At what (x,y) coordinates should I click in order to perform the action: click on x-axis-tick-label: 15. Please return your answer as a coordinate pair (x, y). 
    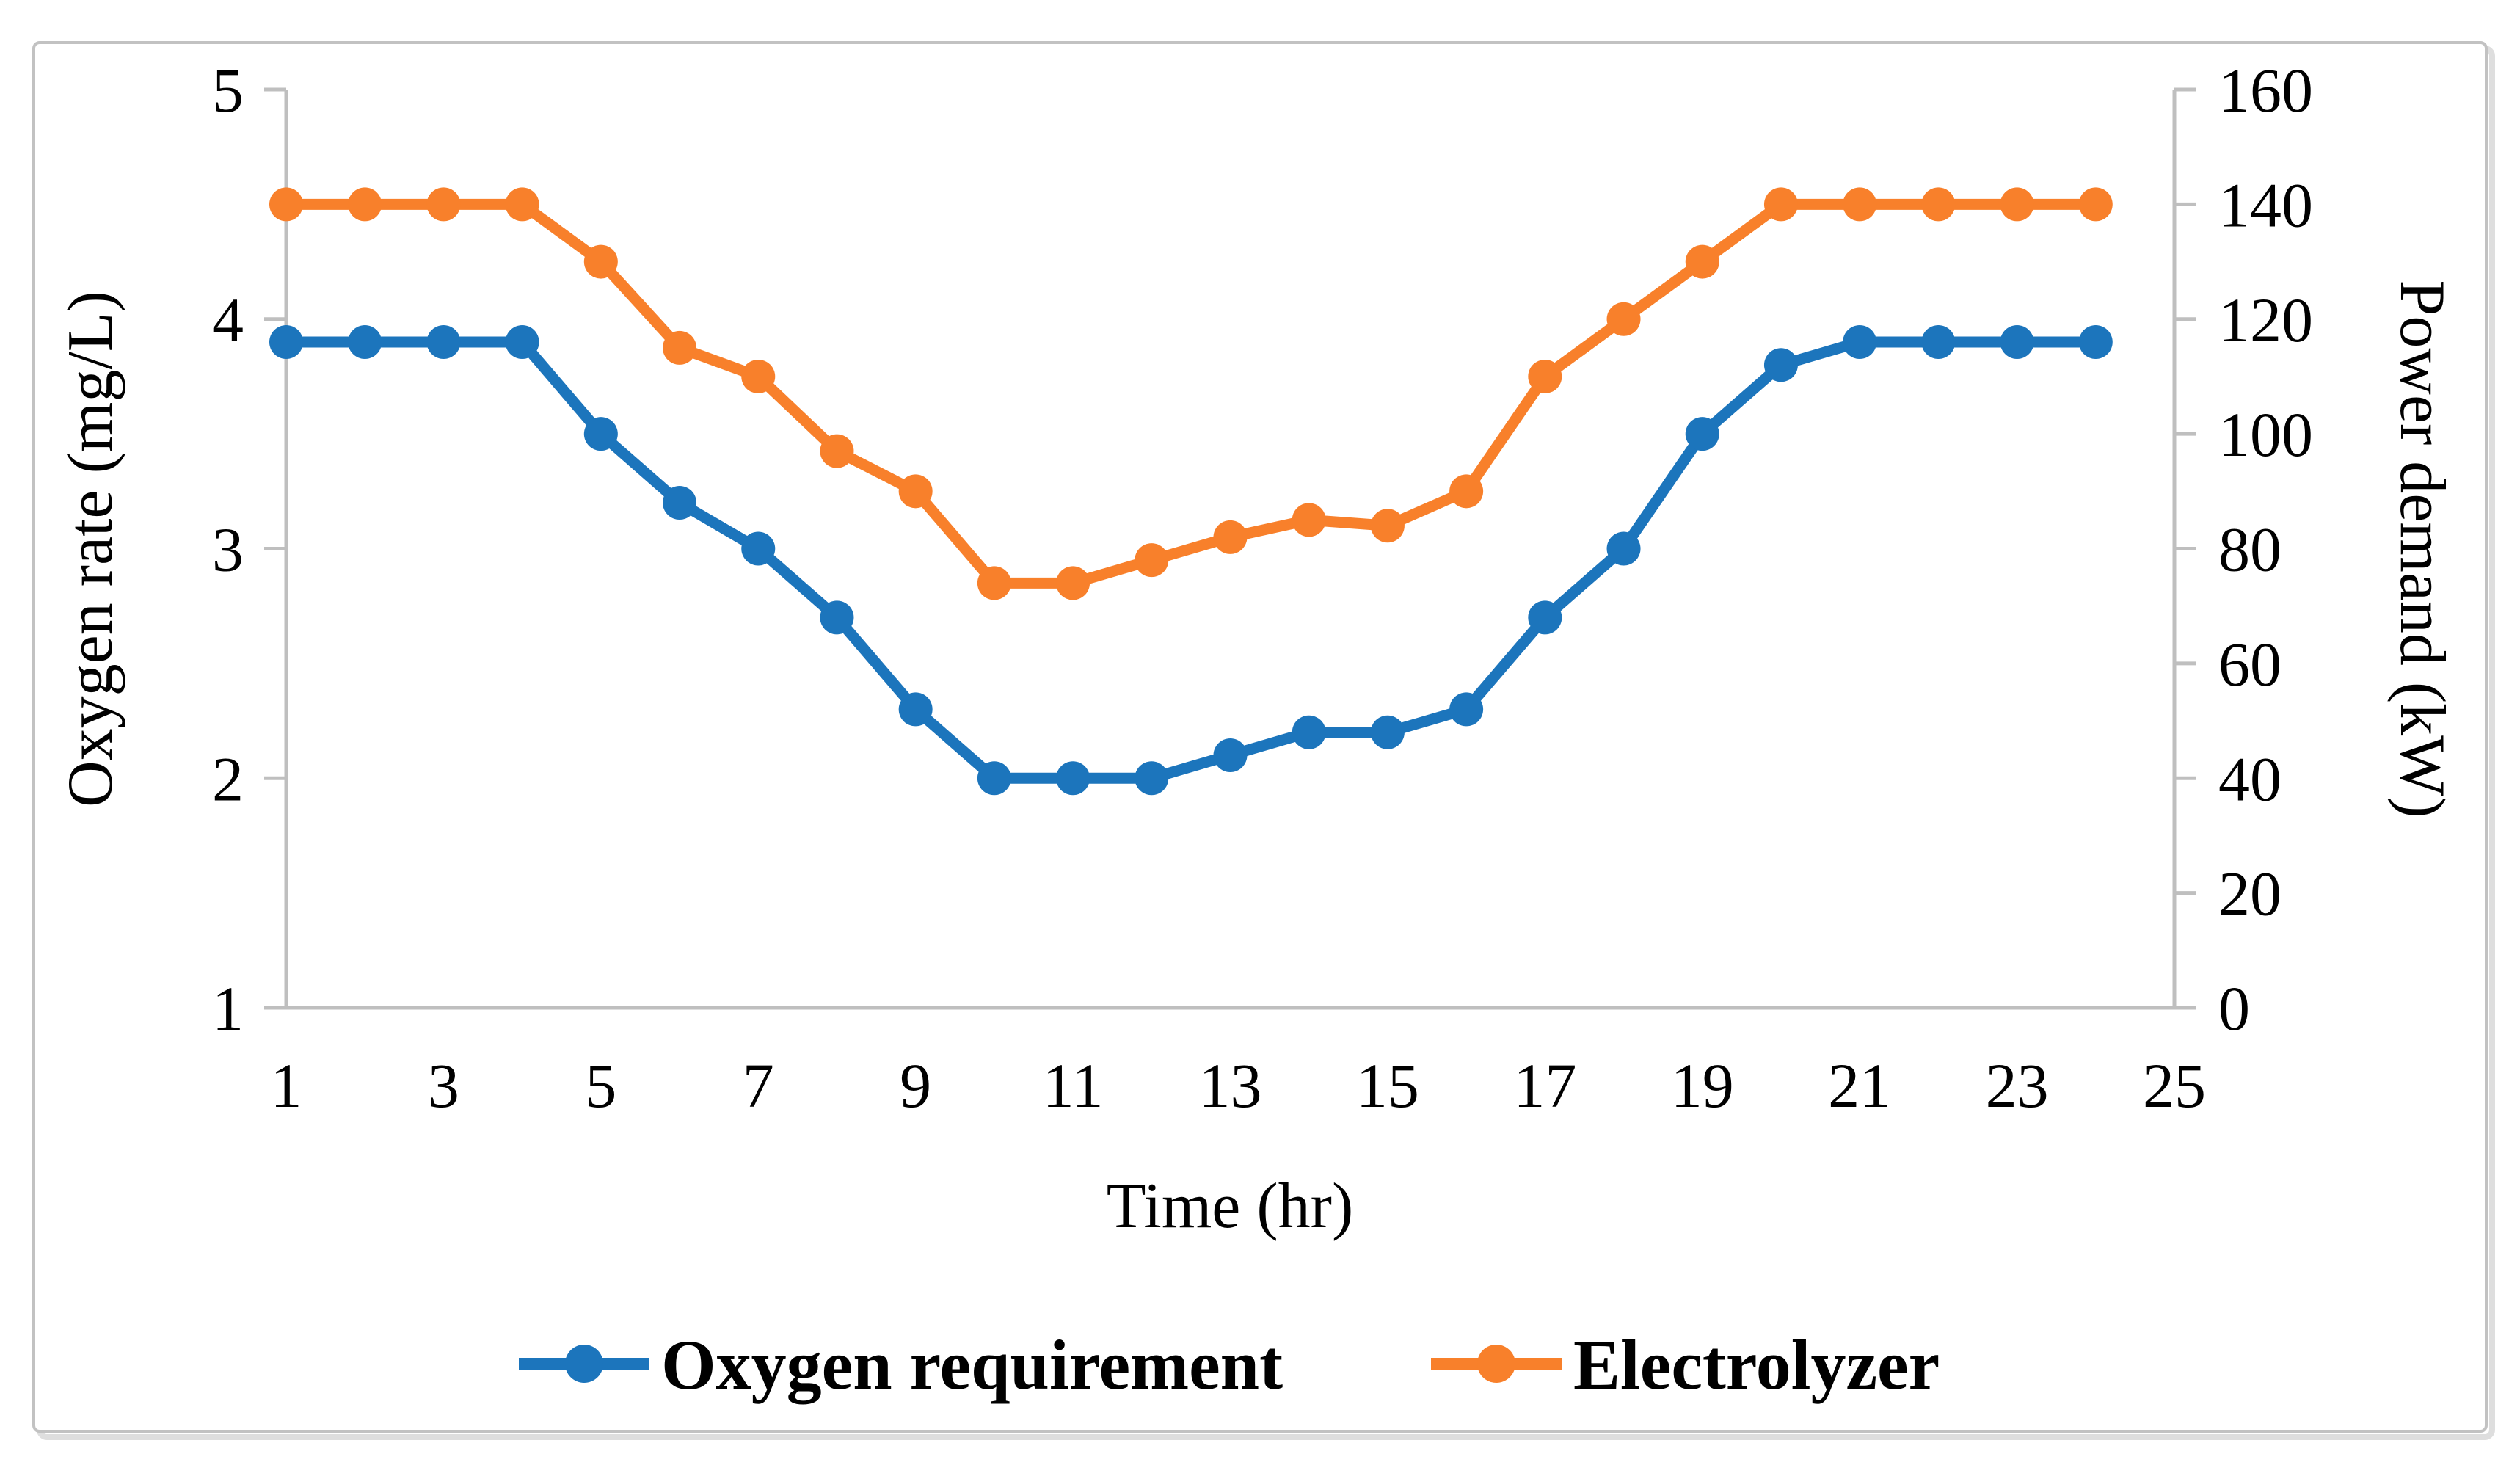
    Looking at the image, I should click on (1387, 1085).